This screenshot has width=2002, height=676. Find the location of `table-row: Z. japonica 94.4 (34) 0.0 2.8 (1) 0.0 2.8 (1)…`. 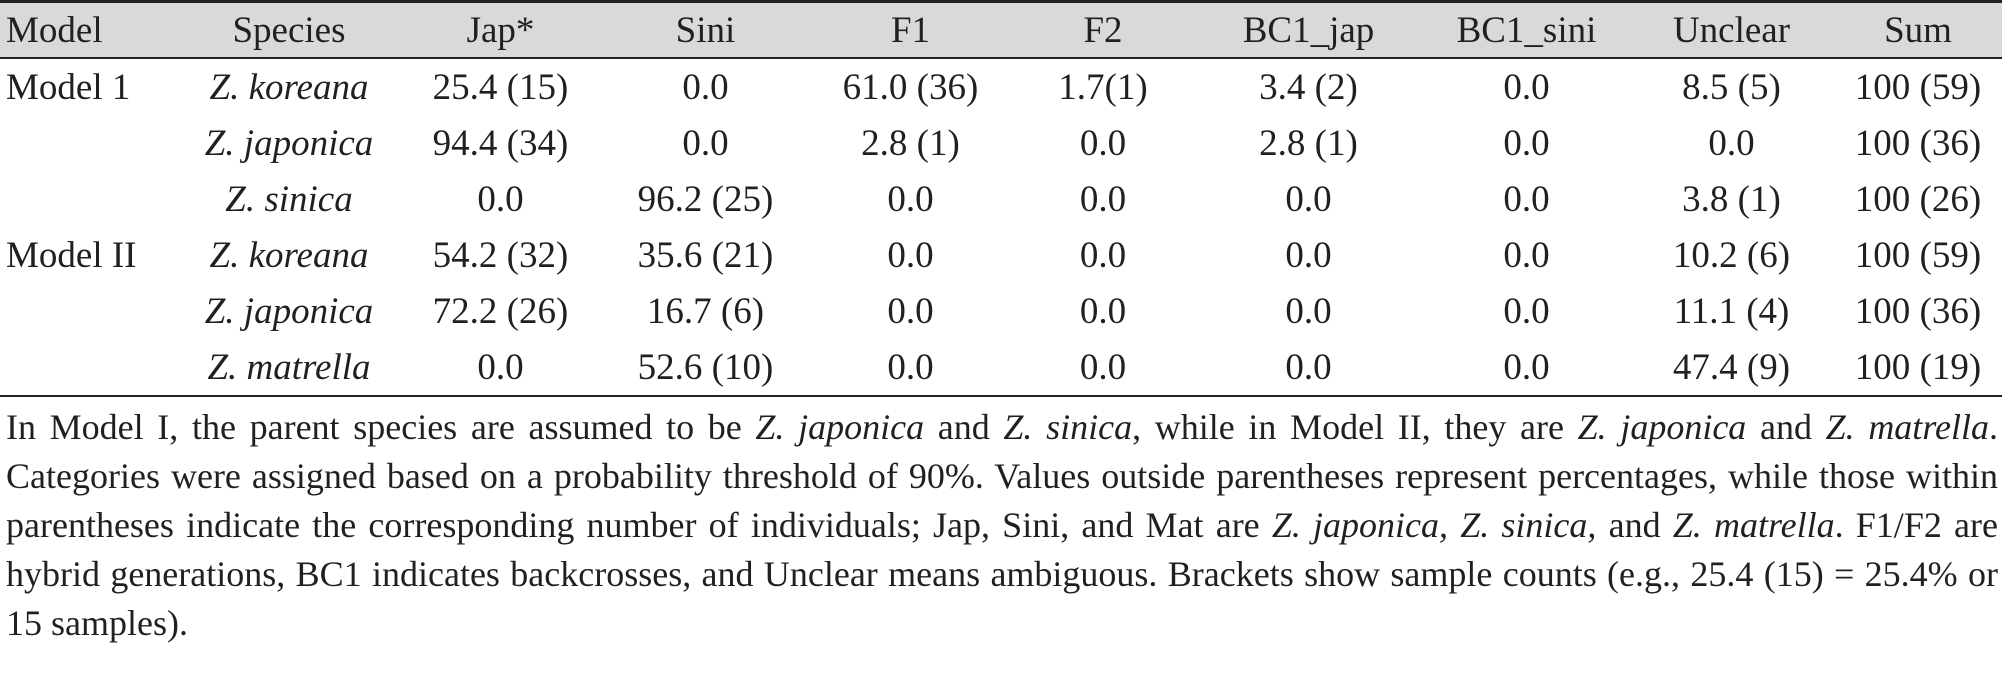

table-row: Z. japonica 94.4 (34) 0.0 2.8 (1) 0.0 2.8 (1)… is located at coordinates (1001, 143).